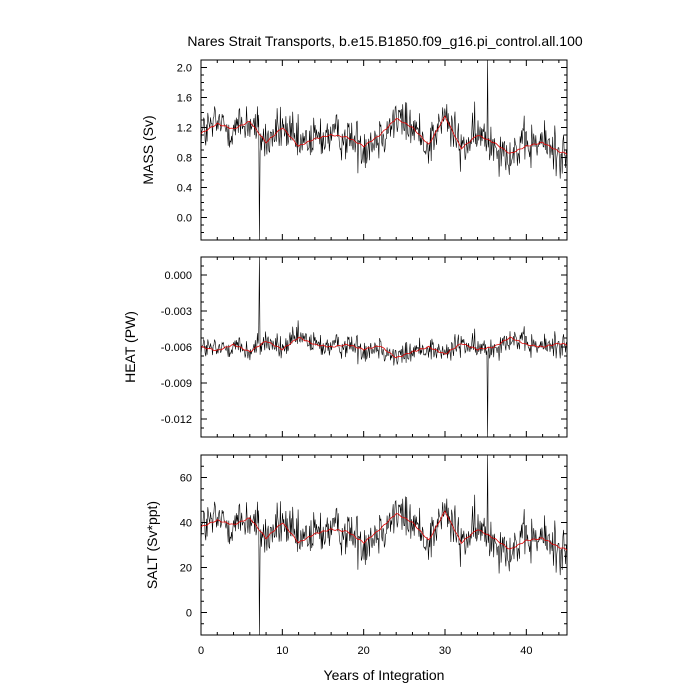  Describe the element at coordinates (186, 569) in the screenshot. I see `salt-ytick-label: 20` at that location.